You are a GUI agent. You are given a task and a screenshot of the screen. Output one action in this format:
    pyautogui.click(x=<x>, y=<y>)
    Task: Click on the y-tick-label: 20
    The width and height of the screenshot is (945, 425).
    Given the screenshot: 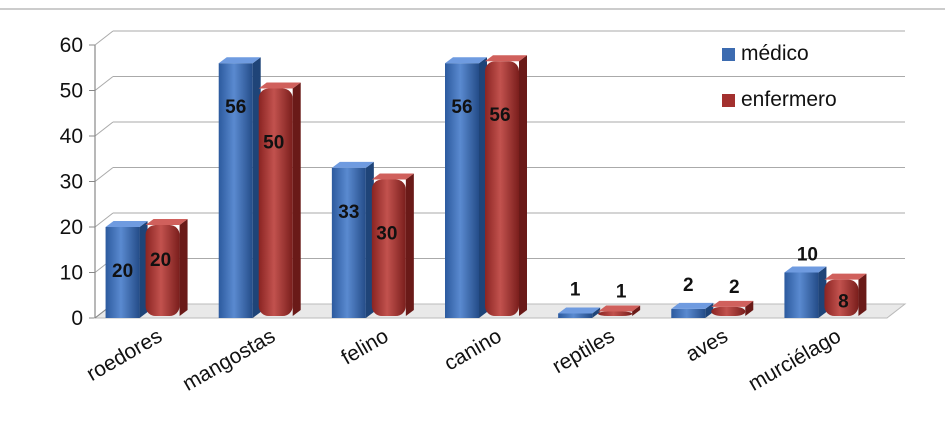 What is the action you would take?
    pyautogui.click(x=71, y=227)
    